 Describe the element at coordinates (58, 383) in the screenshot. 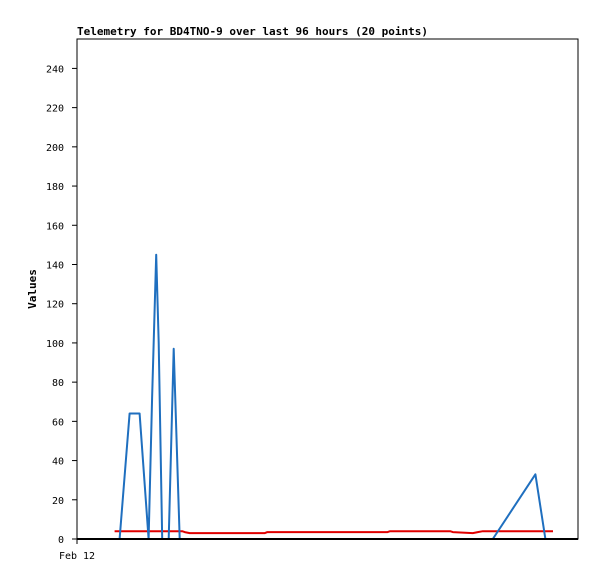

I see `y-tick-label: 80` at that location.